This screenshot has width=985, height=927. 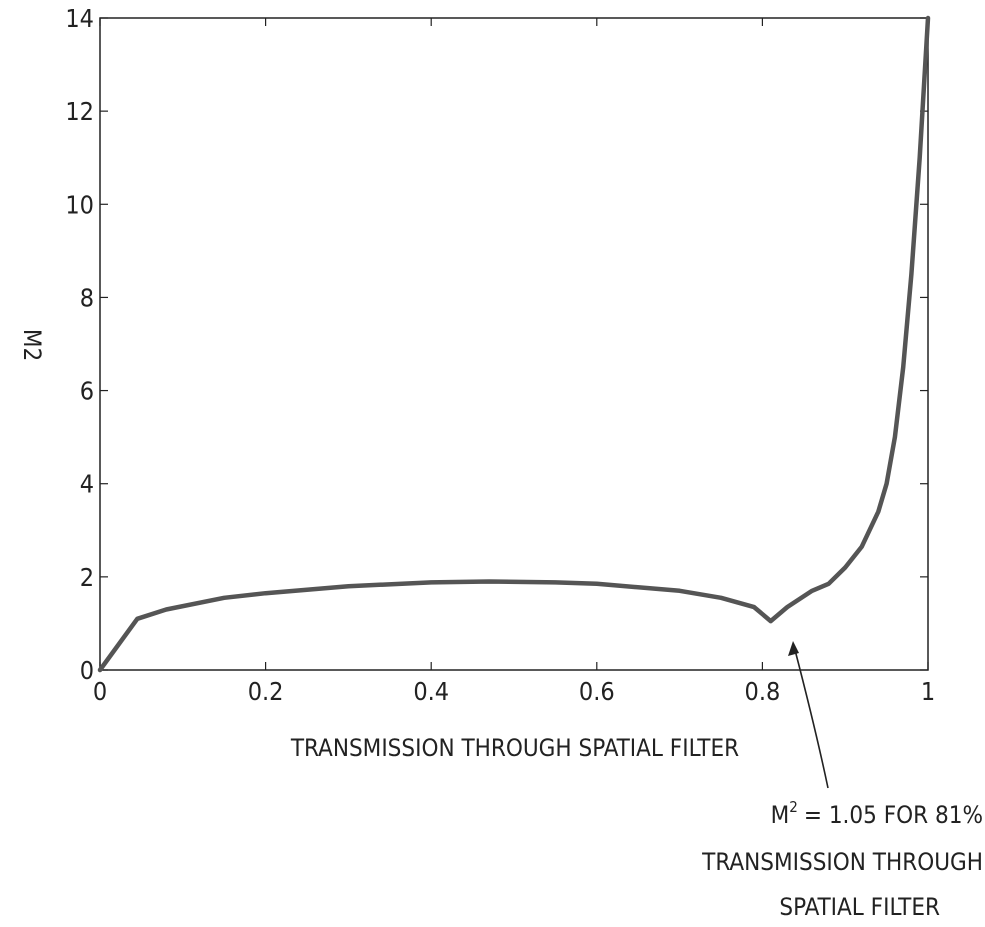 What do you see at coordinates (87, 577) in the screenshot?
I see `y-tick-label: 2` at bounding box center [87, 577].